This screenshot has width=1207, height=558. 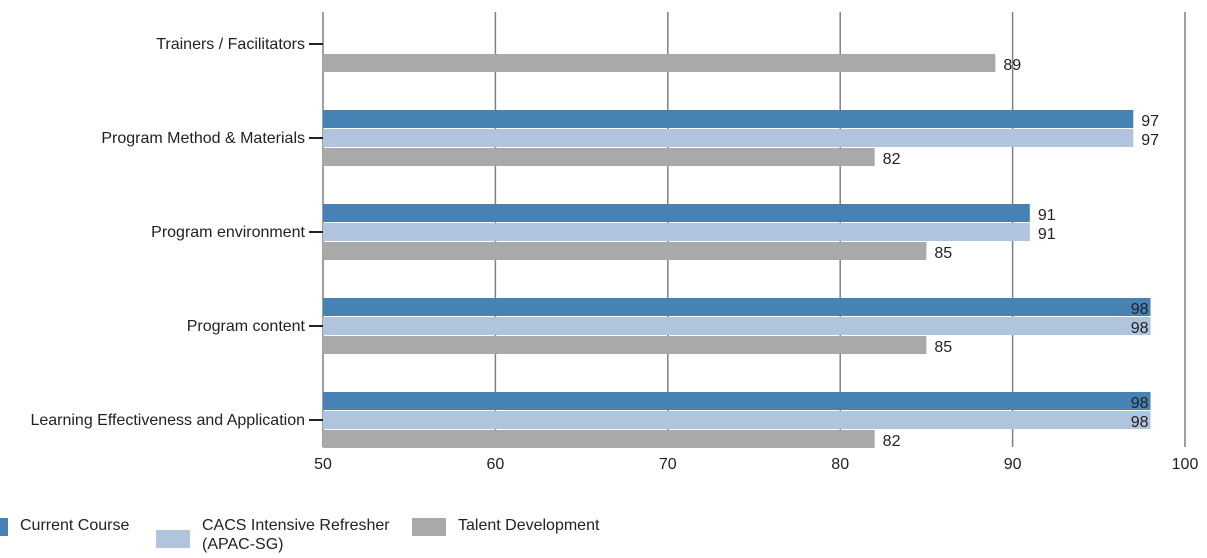 I want to click on legend-swatch-talent-development, so click(x=429, y=527).